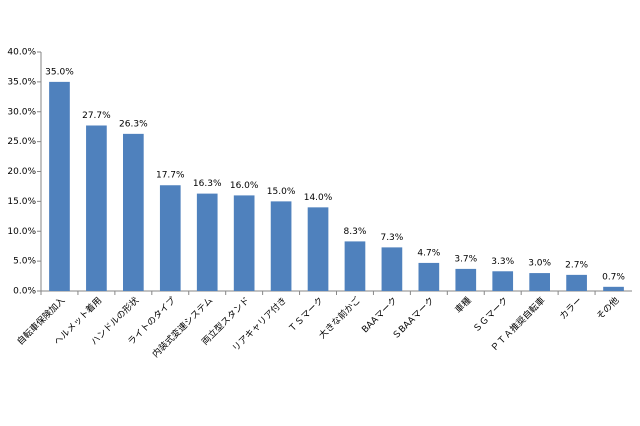  Describe the element at coordinates (613, 277) in the screenshot. I see `value-label: 0.7%` at that location.